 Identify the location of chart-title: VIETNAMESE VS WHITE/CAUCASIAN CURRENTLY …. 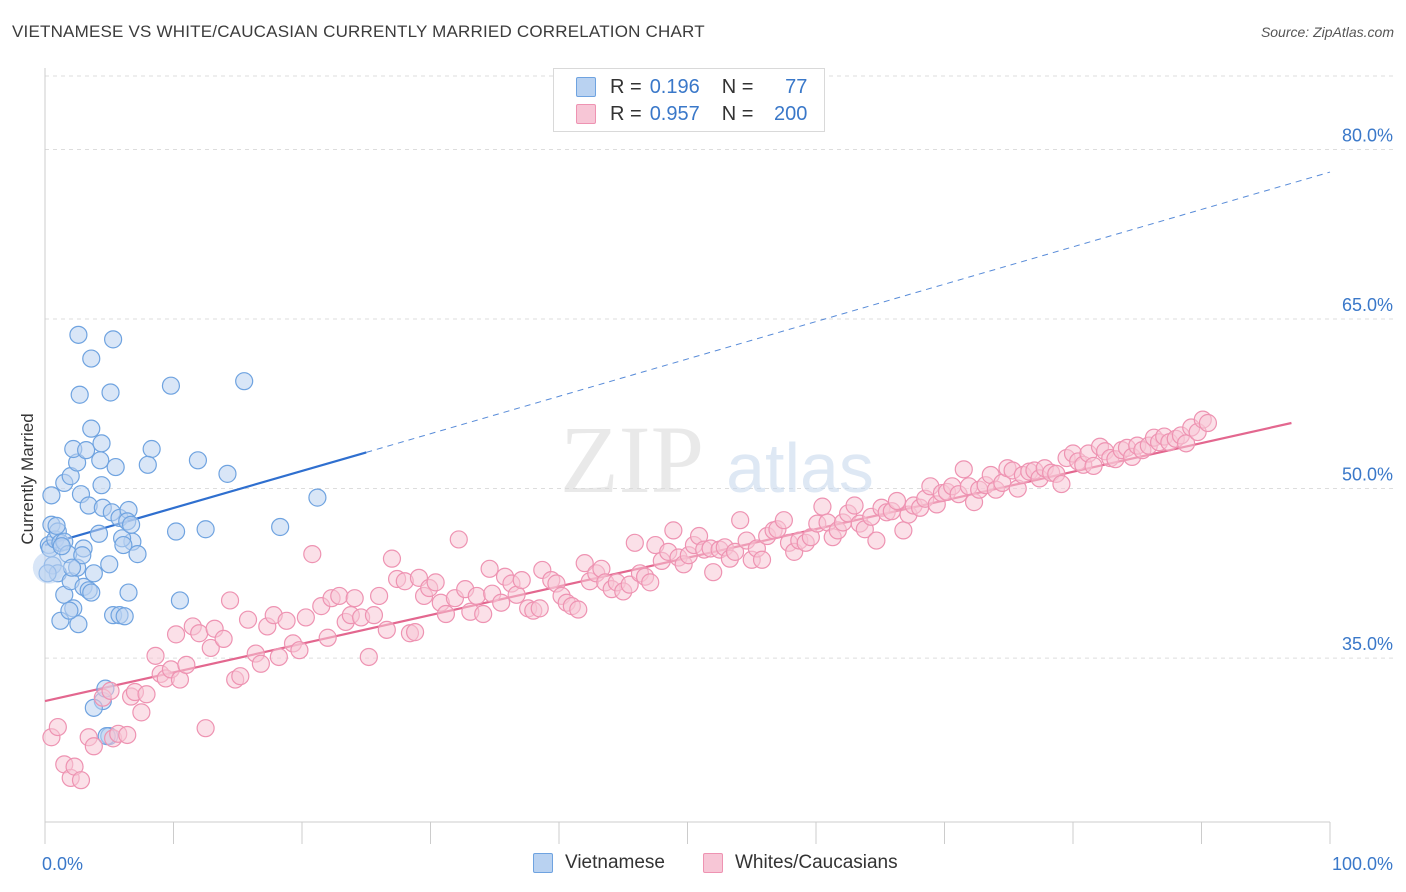
(358, 31).